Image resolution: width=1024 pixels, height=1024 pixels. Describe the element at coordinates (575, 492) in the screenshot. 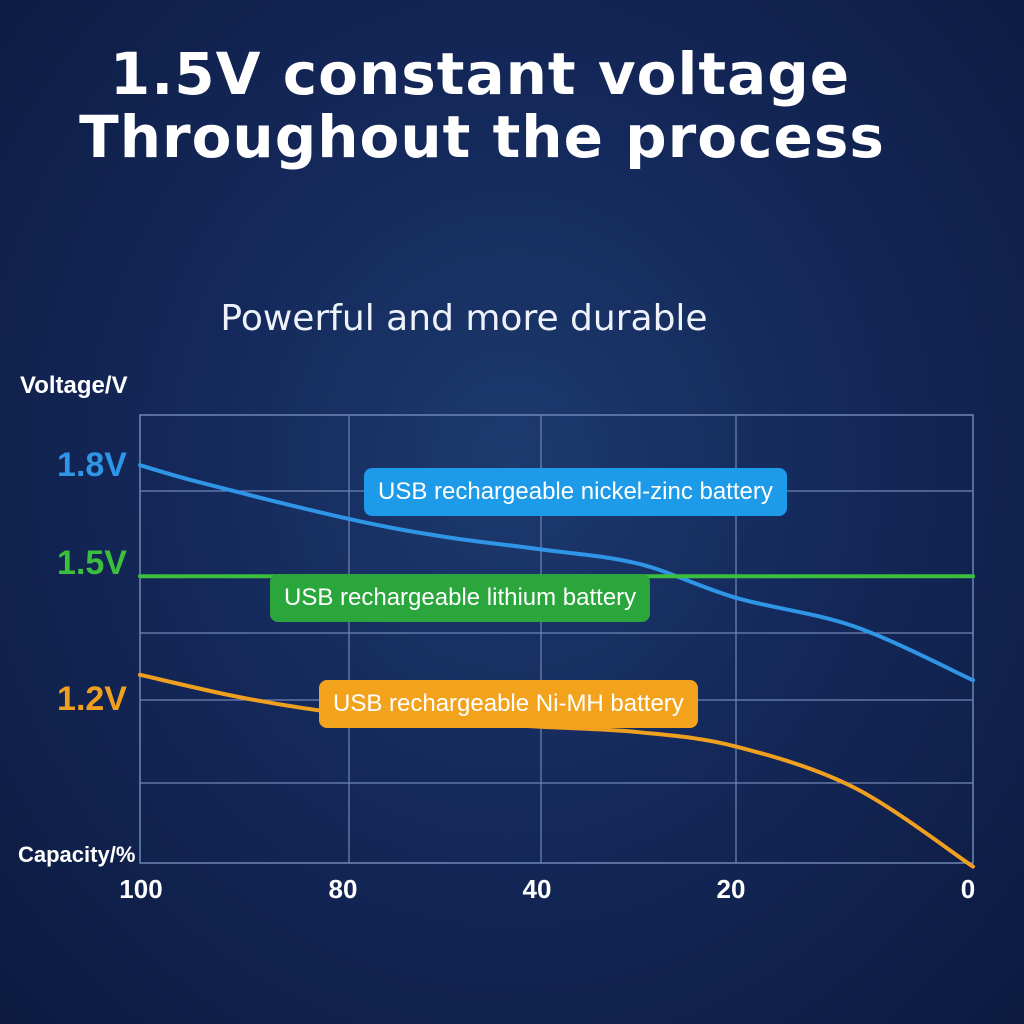

I see `nickel-zinc-series-tag: USB rechargeable nickel-zinc battery` at that location.